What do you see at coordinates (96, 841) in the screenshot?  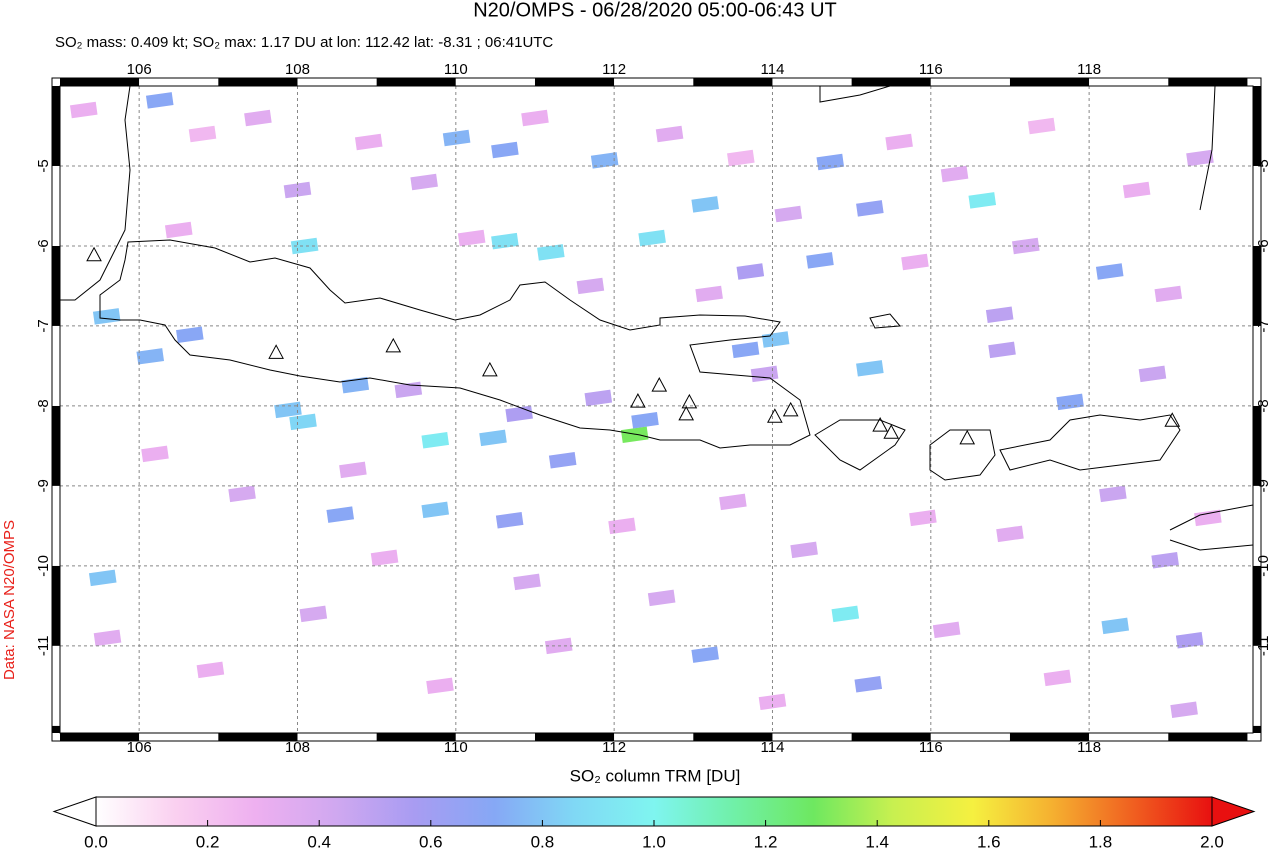 I see `colorbar-tick-label: 0.0` at bounding box center [96, 841].